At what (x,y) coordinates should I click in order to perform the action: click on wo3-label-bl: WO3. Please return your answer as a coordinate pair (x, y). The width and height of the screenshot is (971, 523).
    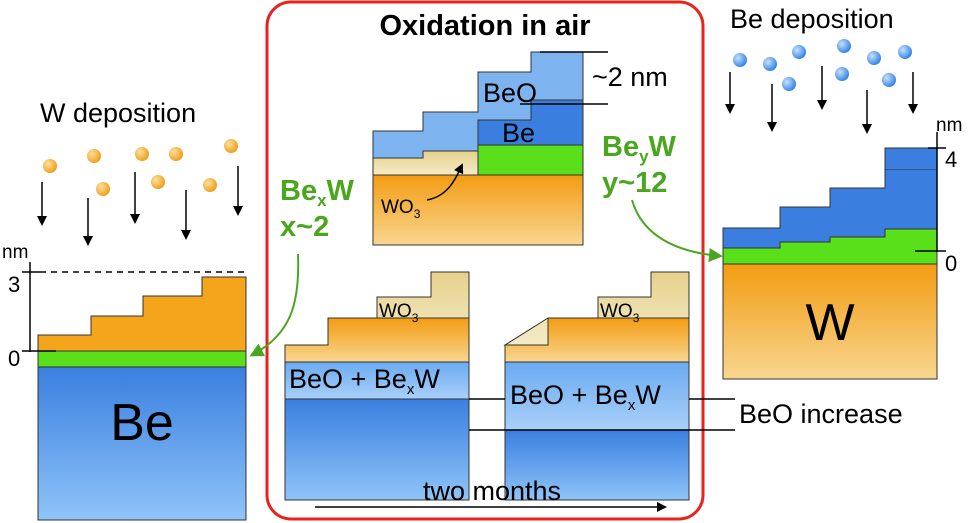
    Looking at the image, I should click on (399, 313).